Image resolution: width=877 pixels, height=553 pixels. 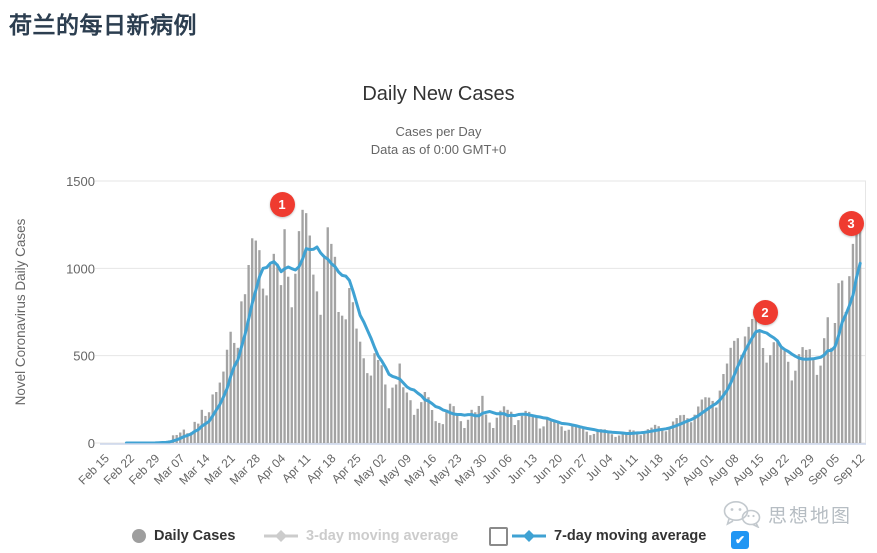 What do you see at coordinates (498, 536) in the screenshot?
I see `unchecked-checkbox` at bounding box center [498, 536].